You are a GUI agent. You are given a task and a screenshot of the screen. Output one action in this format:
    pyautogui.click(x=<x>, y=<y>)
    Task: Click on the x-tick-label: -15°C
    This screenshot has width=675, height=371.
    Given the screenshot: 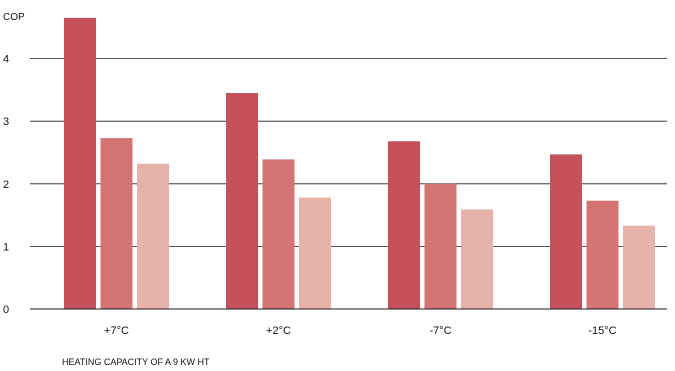 What is the action you would take?
    pyautogui.click(x=602, y=331)
    